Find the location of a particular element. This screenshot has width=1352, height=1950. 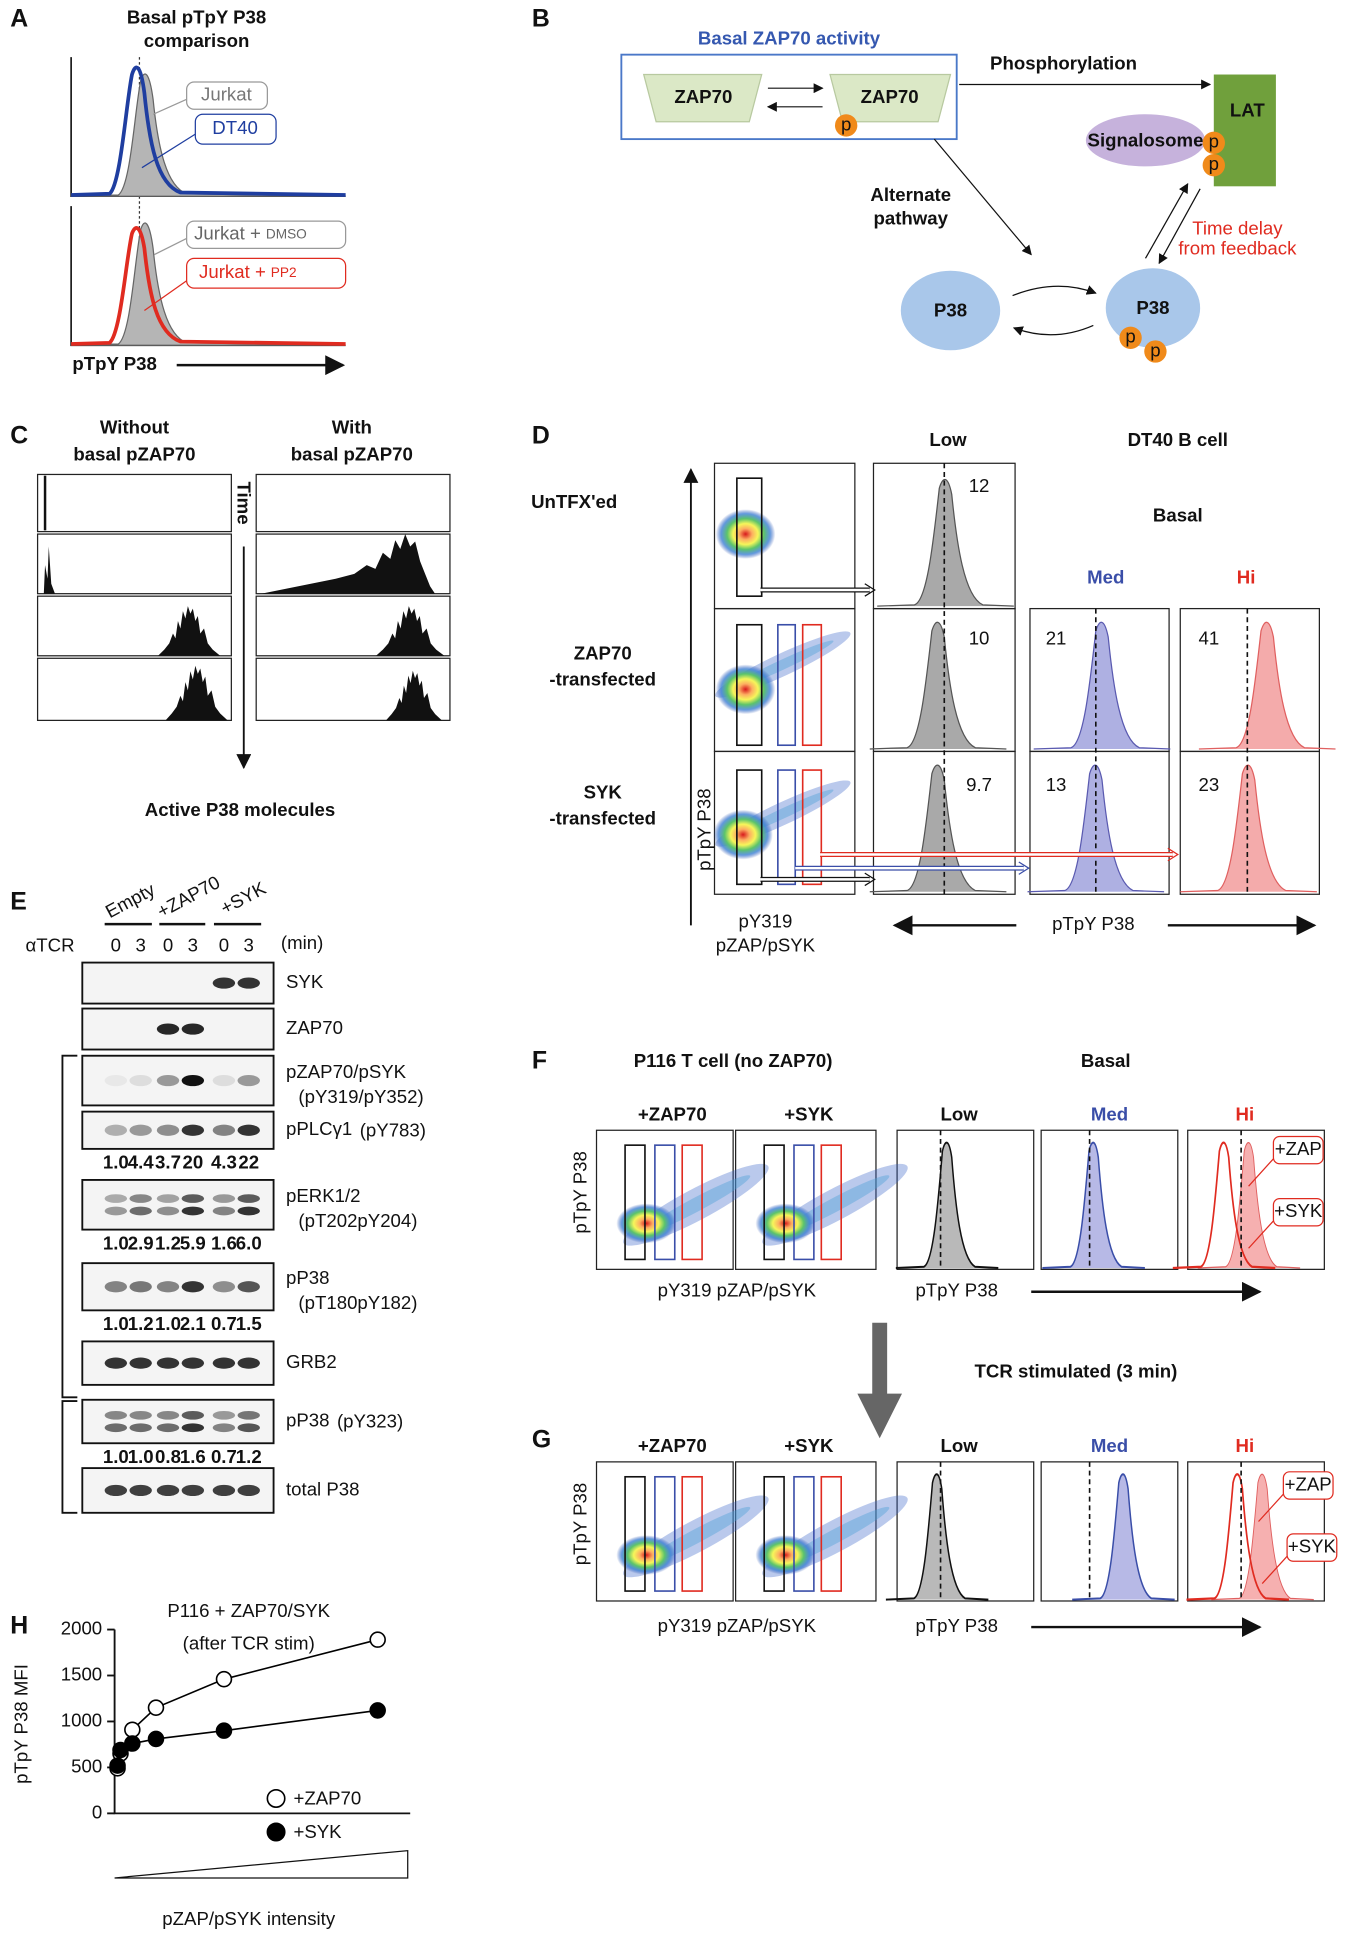

transition: TCR stimulated (3 min) is located at coordinates (1017, 1380).